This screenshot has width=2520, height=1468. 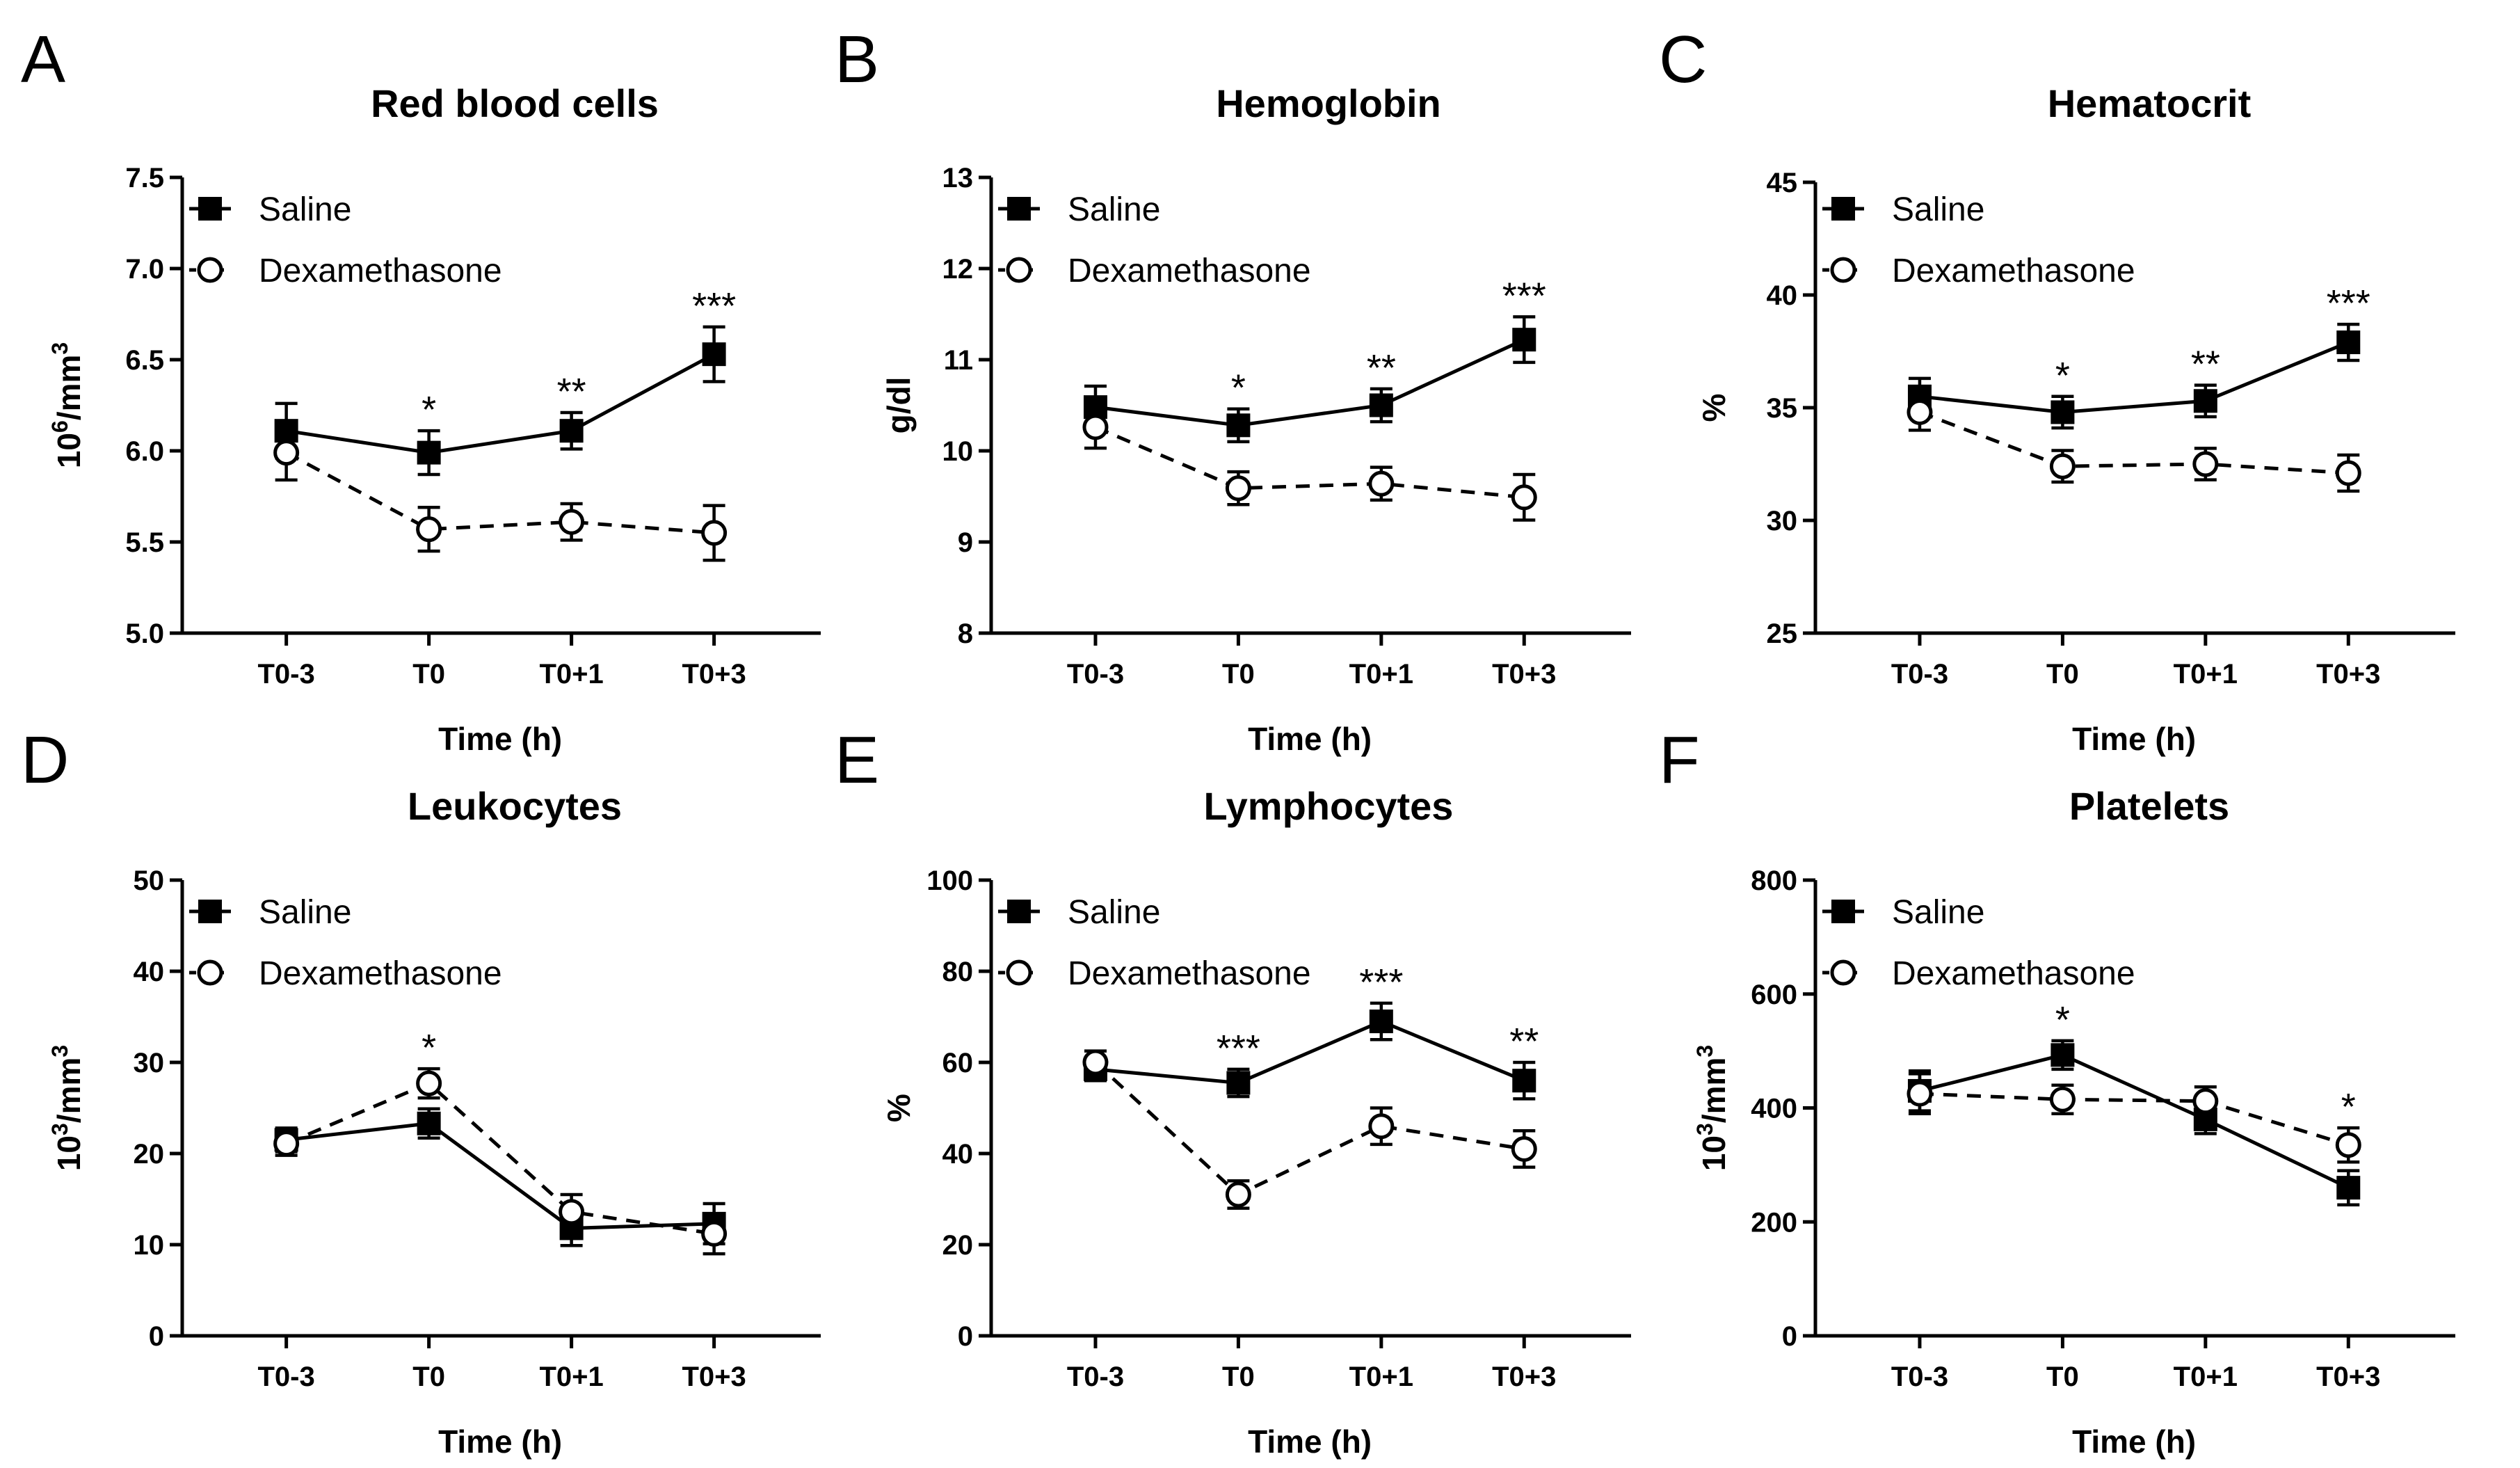 I want to click on y-axis-label: g/dl, so click(x=899, y=406).